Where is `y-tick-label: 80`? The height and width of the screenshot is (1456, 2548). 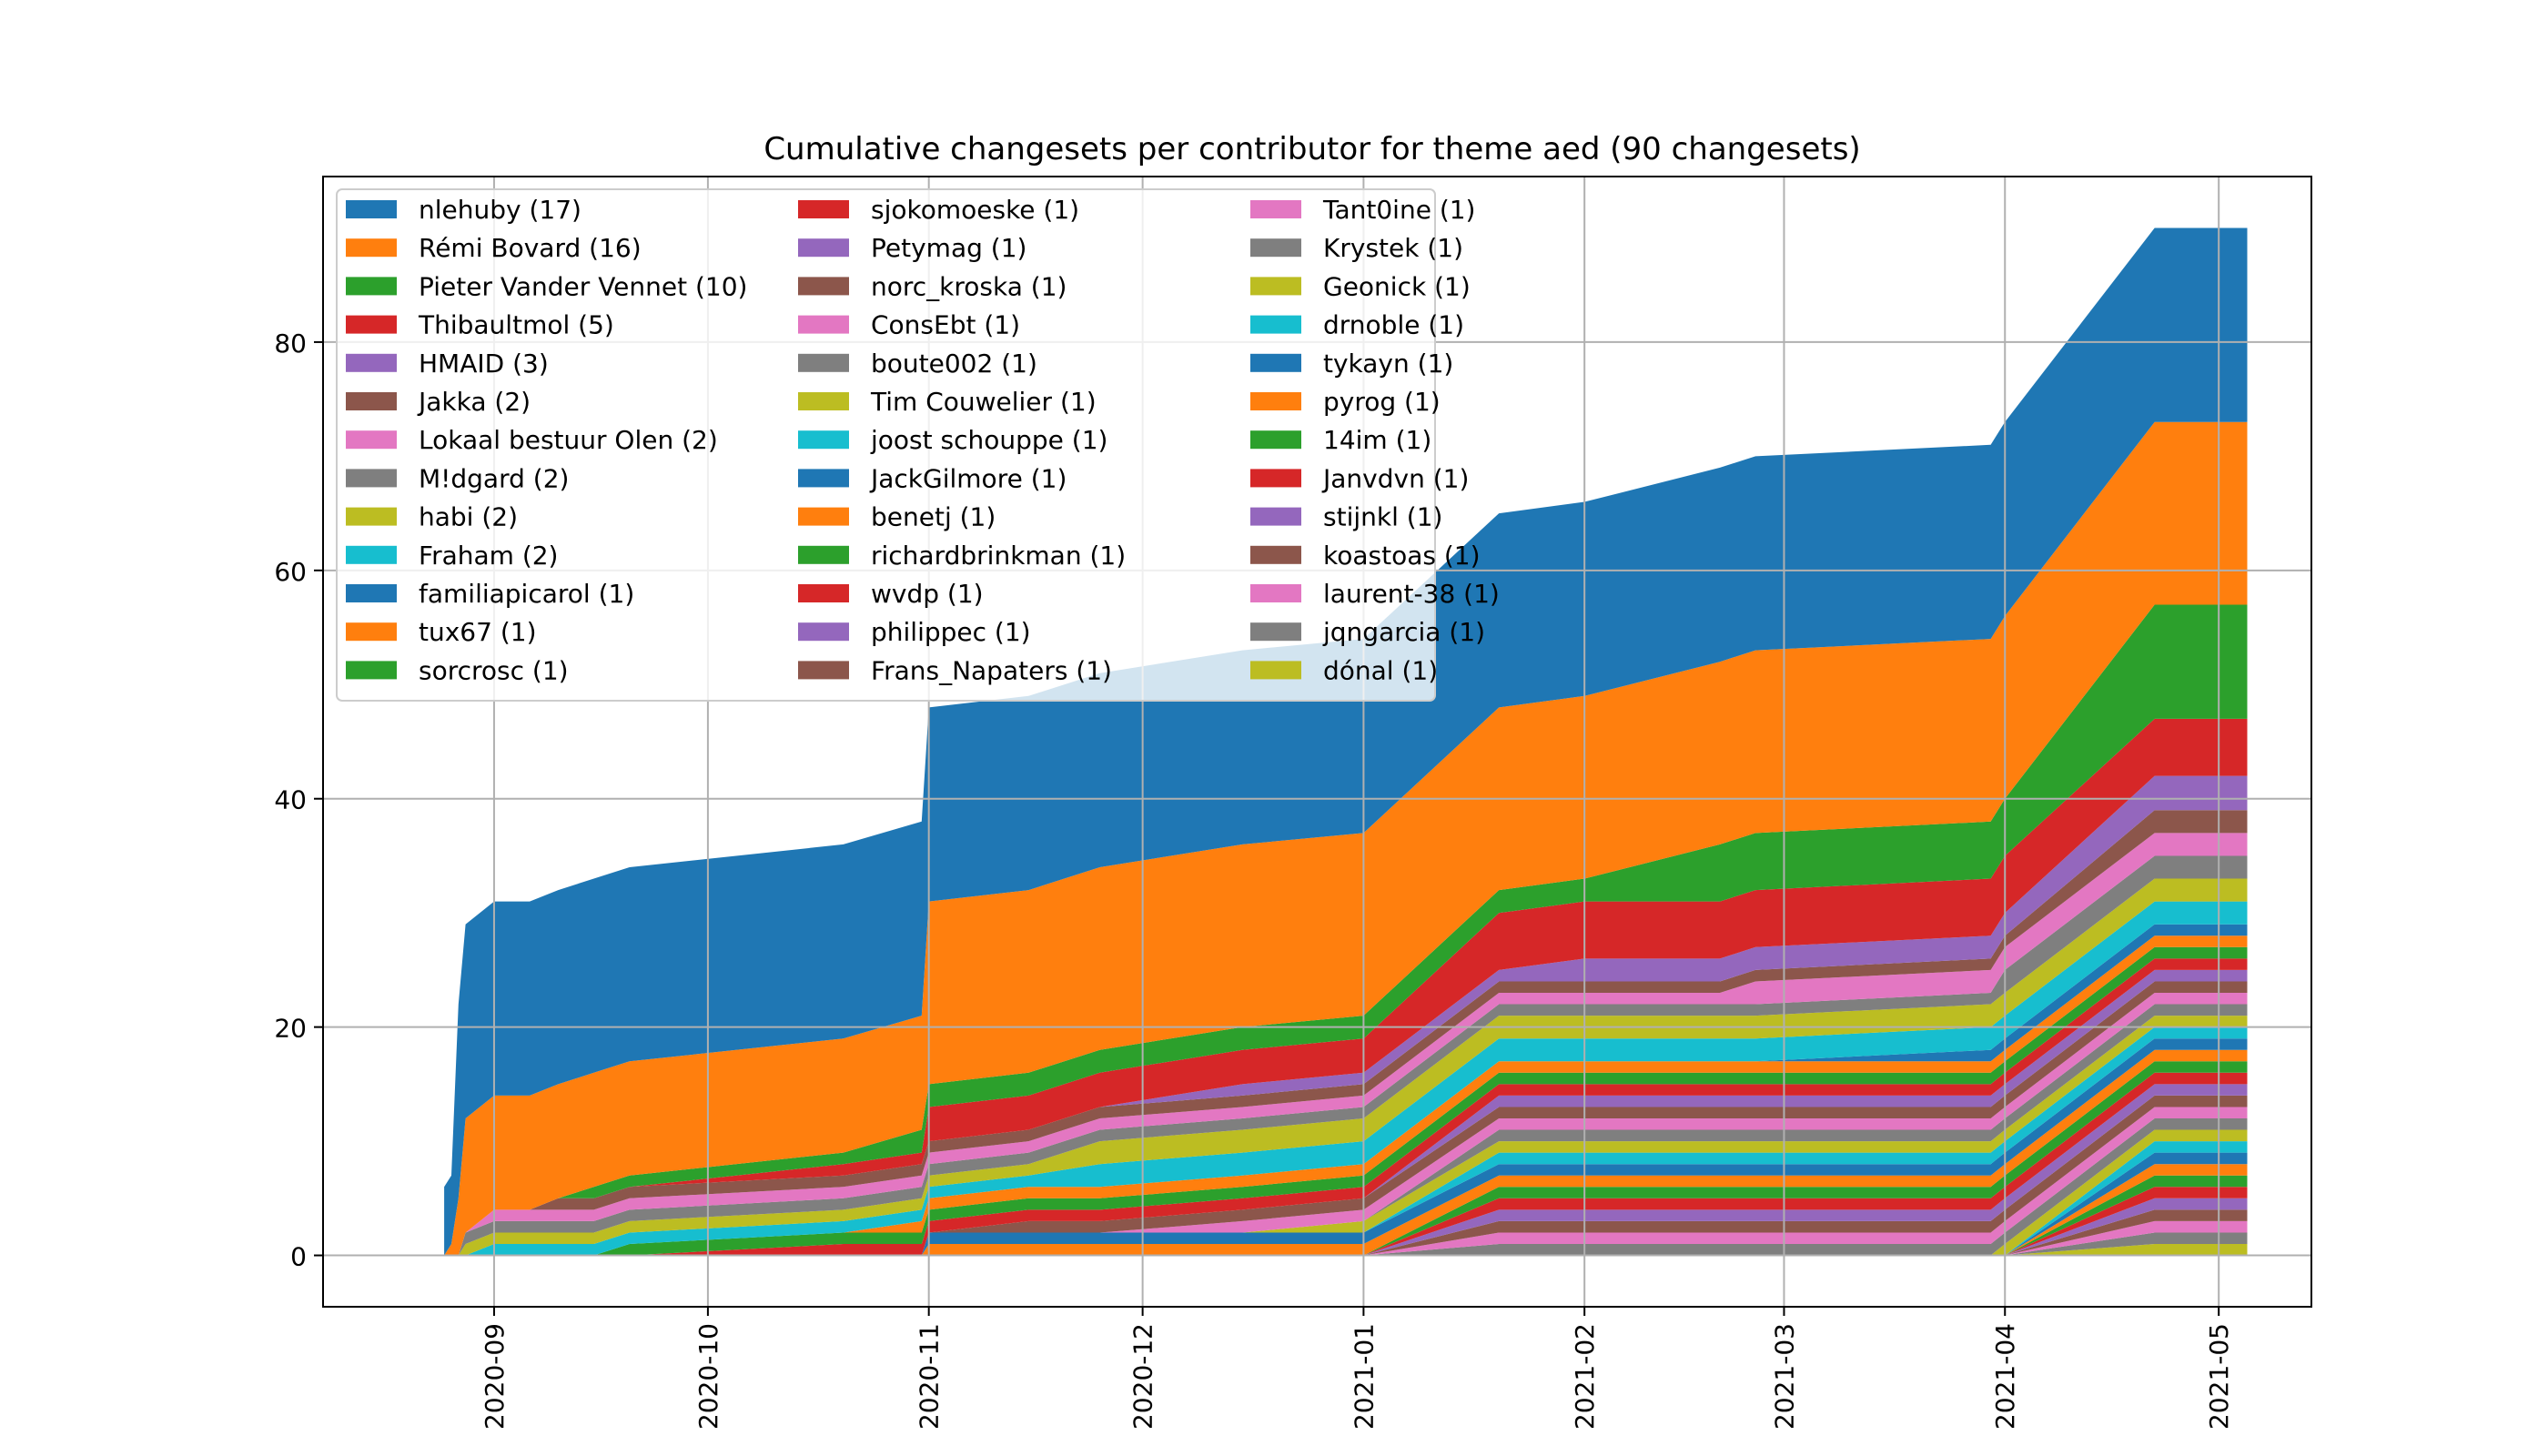
y-tick-label: 80 is located at coordinates (291, 344).